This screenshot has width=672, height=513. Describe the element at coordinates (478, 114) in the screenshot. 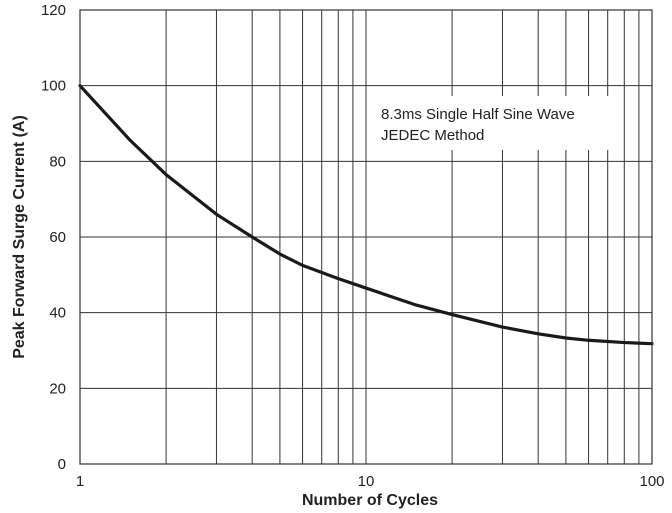

I see `annotation-line-1: 8.3ms Single Half Sine Wave` at that location.